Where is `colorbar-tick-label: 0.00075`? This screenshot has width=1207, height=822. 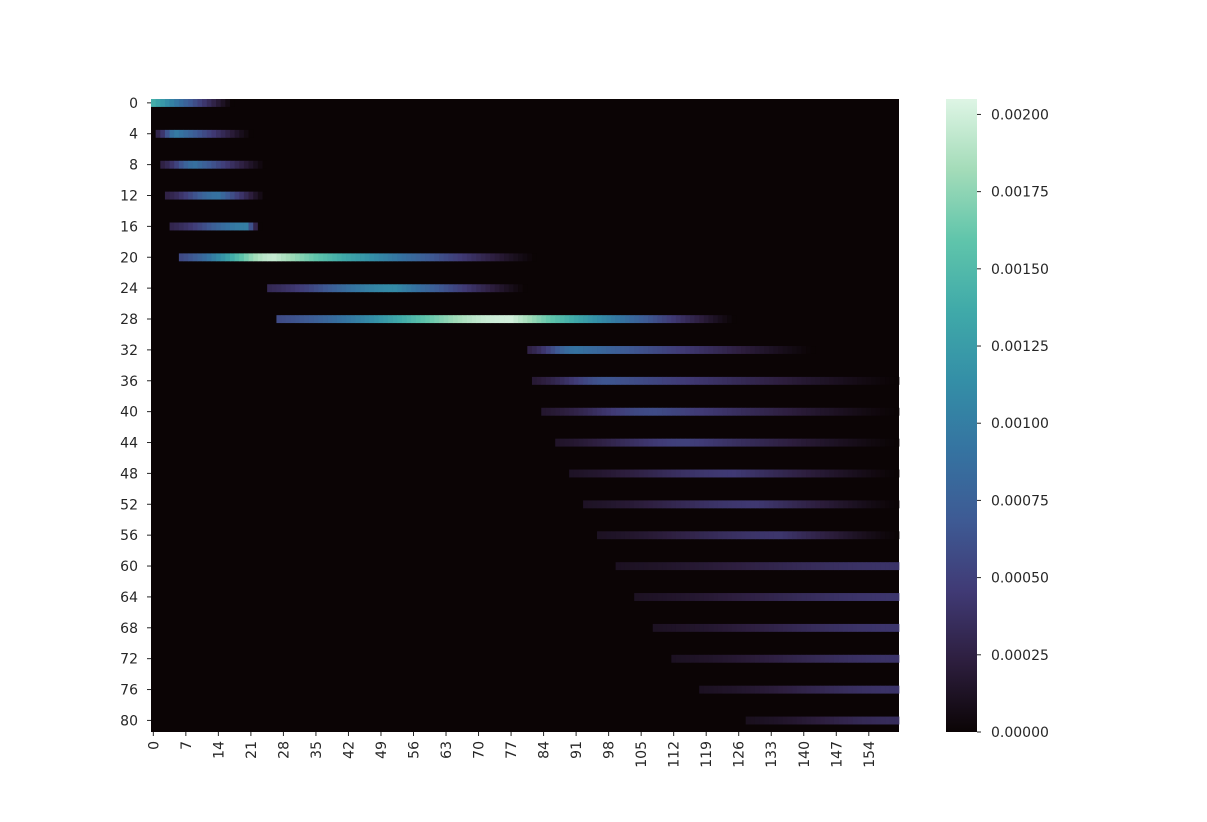
colorbar-tick-label: 0.00075 is located at coordinates (1020, 501).